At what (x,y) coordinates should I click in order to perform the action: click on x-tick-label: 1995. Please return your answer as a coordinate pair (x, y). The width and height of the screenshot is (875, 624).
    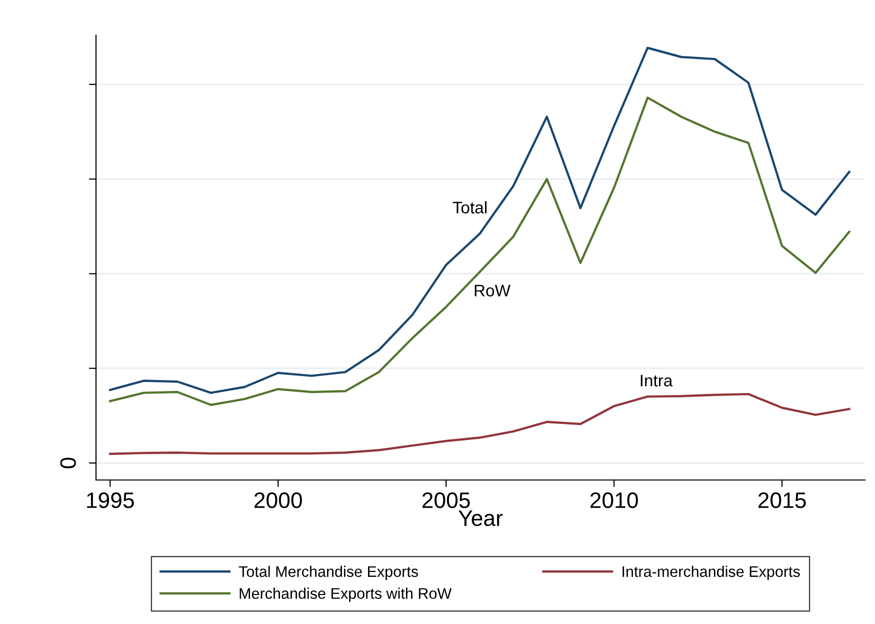
    Looking at the image, I should click on (110, 500).